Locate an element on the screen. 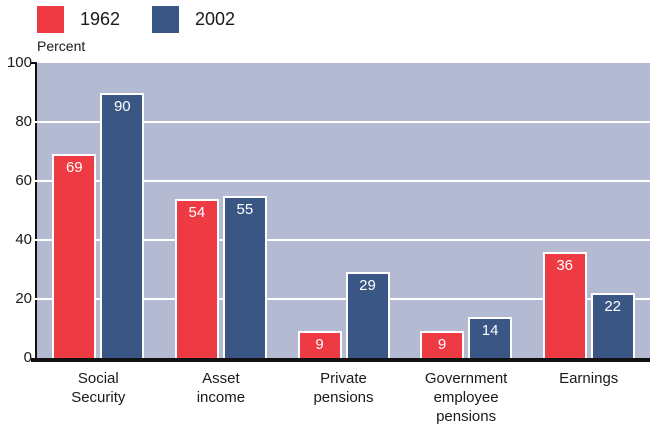 This screenshot has width=650, height=428. y-axis-line is located at coordinates (36, 212).